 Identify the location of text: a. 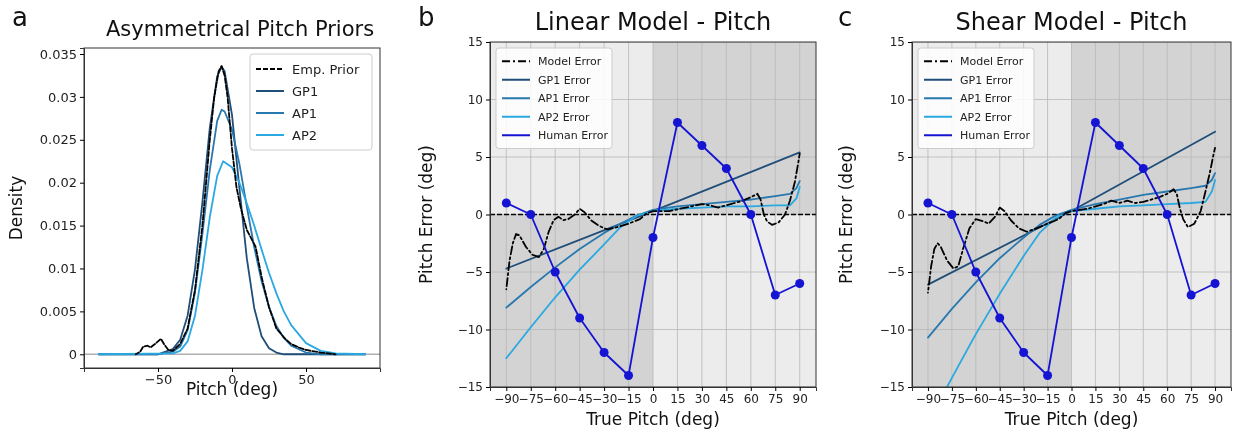
(20, 17).